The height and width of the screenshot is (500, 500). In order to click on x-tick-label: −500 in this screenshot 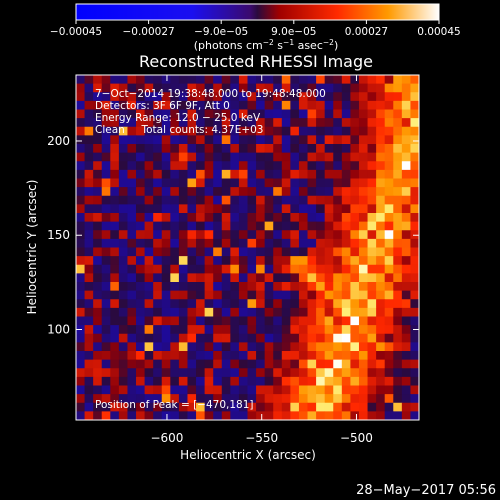, I will do `click(356, 438)`.